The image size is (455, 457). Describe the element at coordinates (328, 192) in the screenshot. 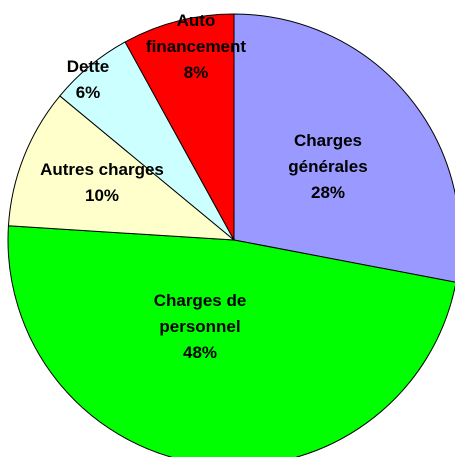

I see `slice-value: 28%` at that location.